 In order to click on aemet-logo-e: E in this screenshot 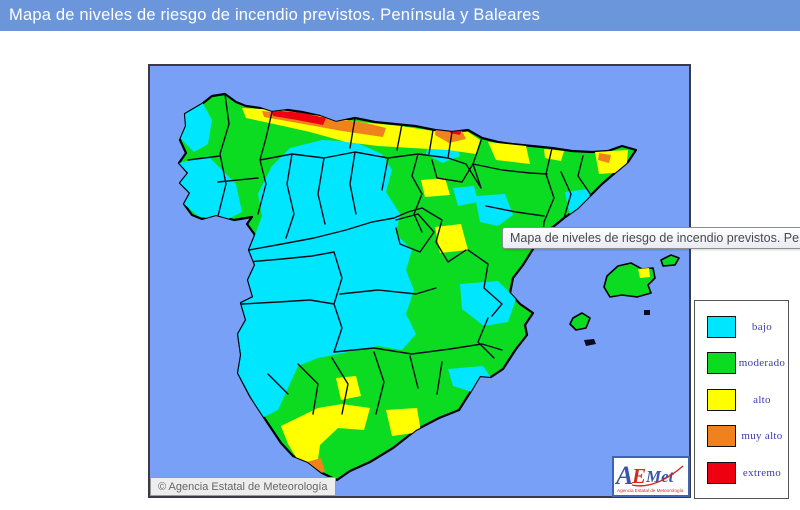, I will do `click(638, 476)`.